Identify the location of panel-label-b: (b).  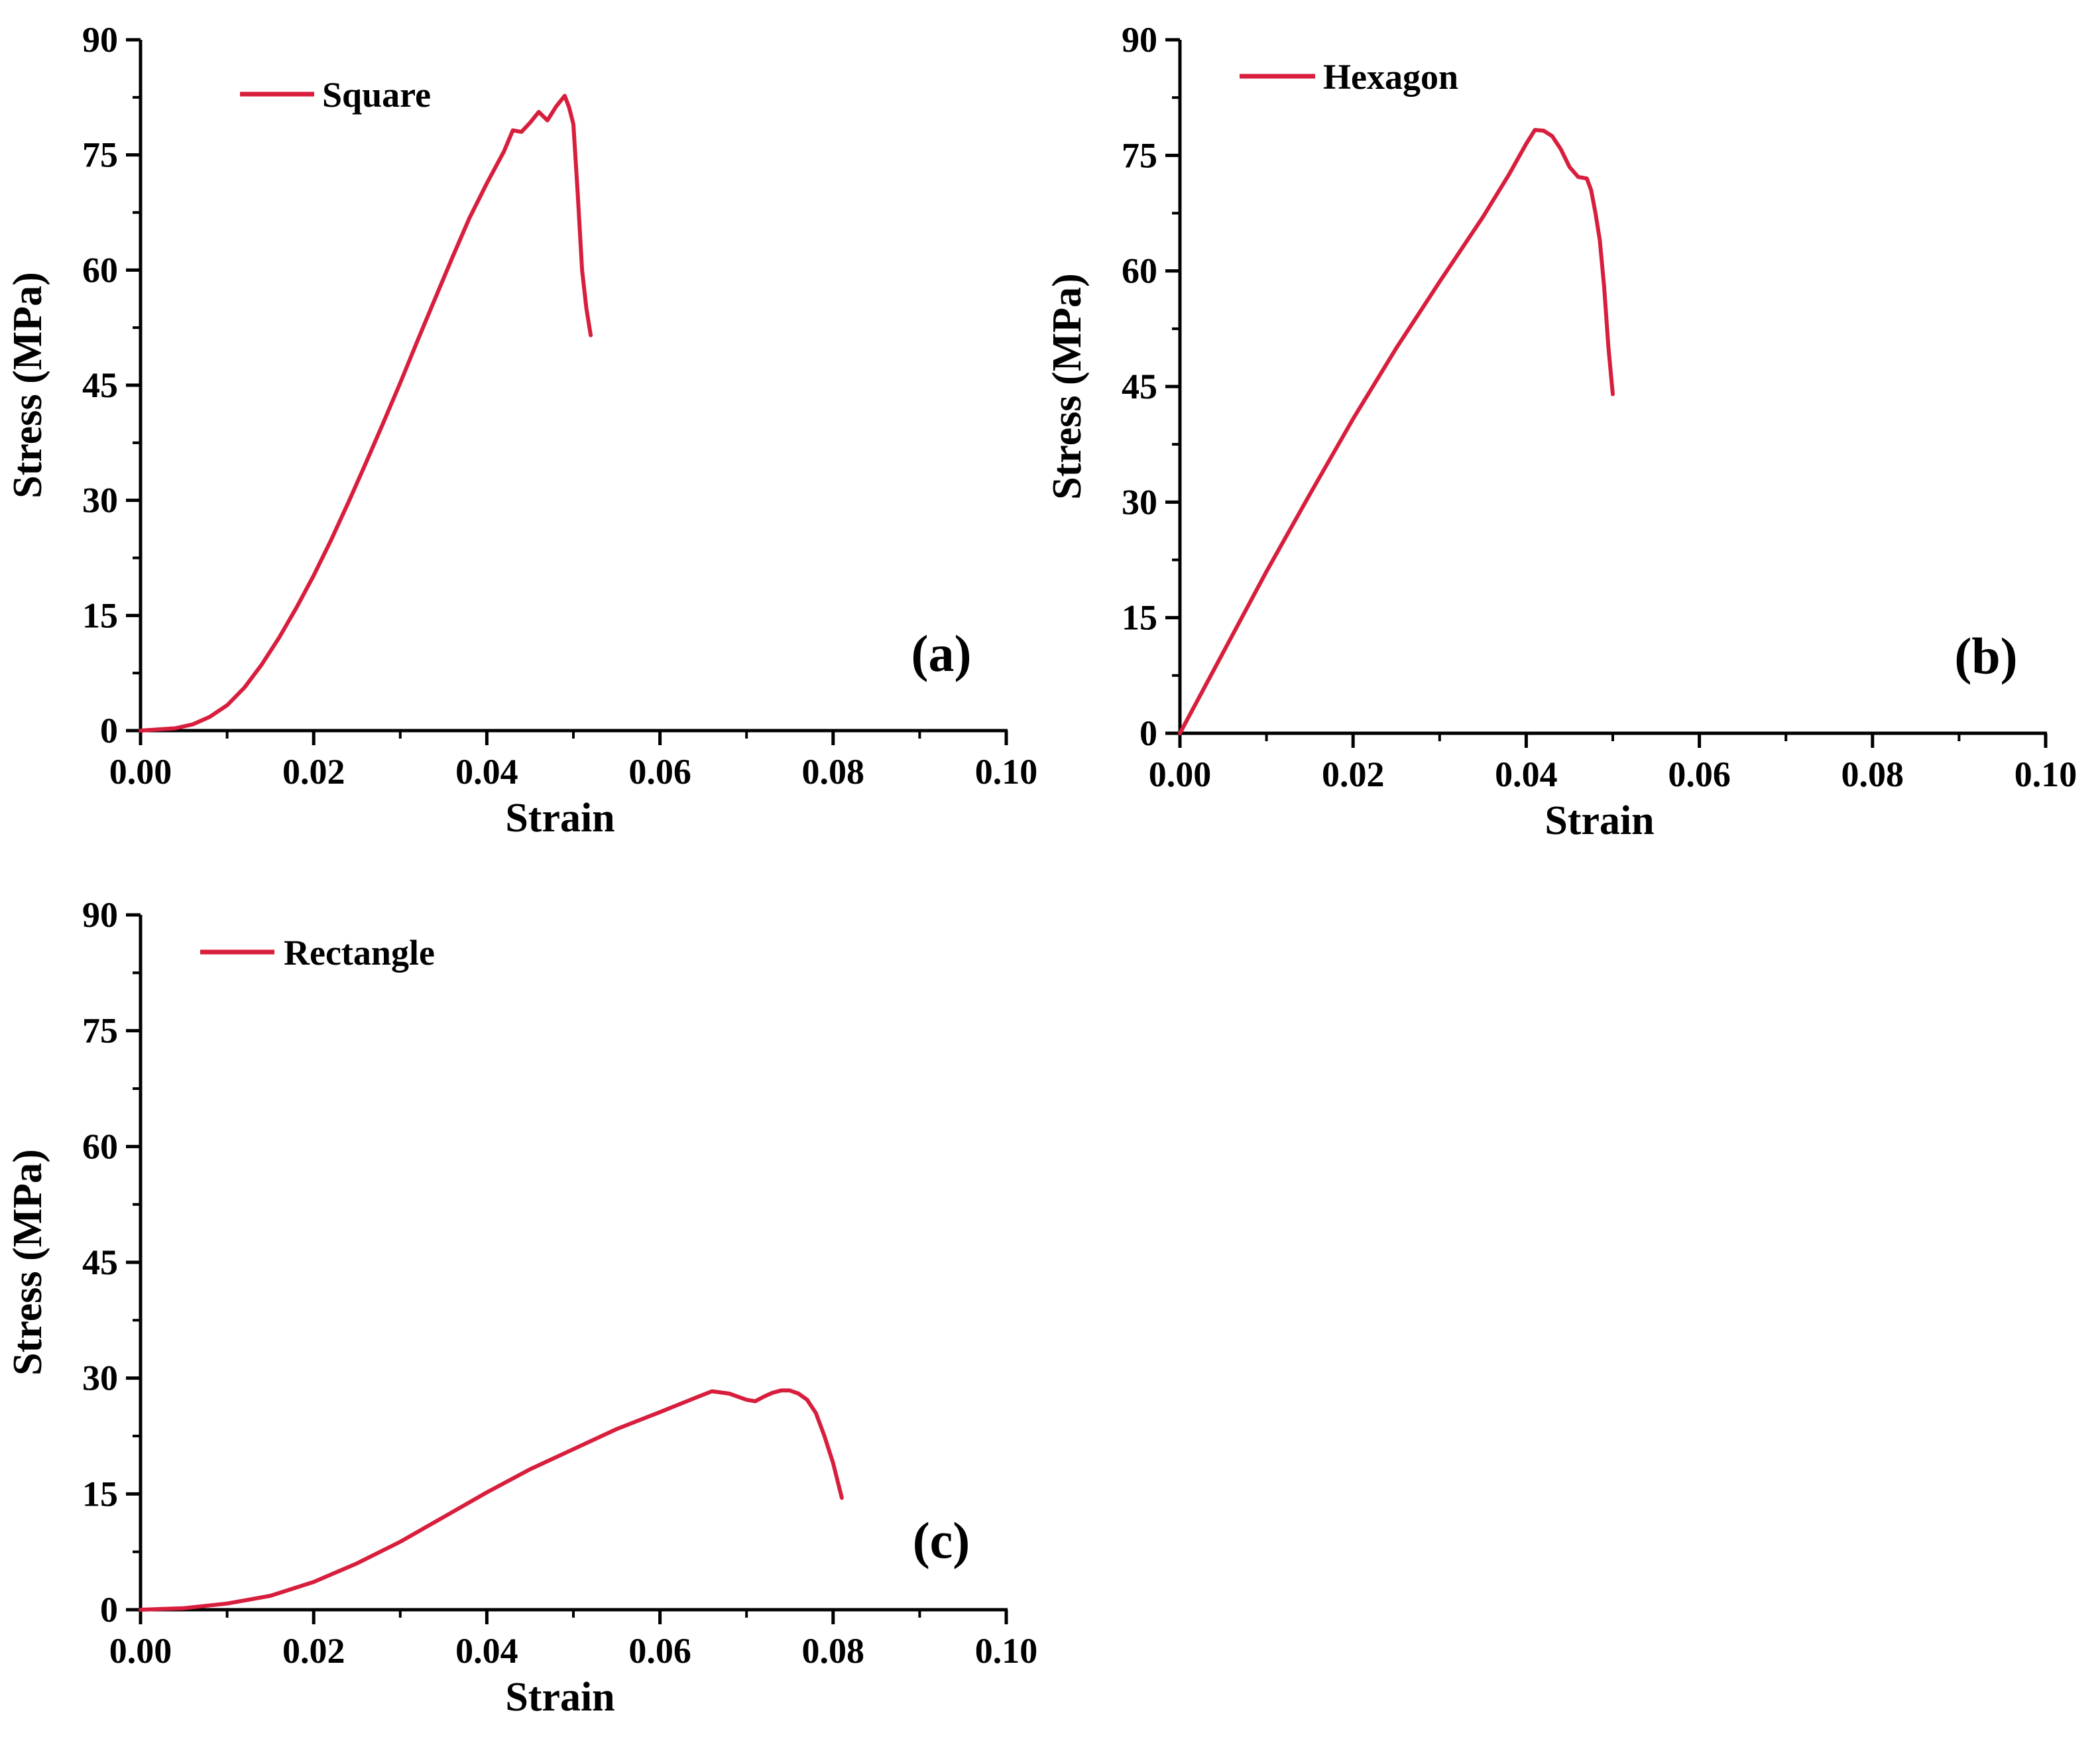
(1985, 656).